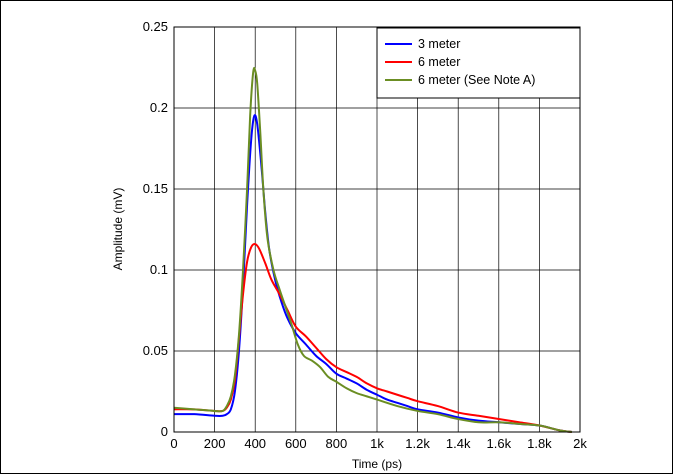 This screenshot has width=673, height=474. What do you see at coordinates (155, 229) in the screenshot?
I see `y-tick-labels: 0 0.05 0.1 0.15 0.2 0.25` at bounding box center [155, 229].